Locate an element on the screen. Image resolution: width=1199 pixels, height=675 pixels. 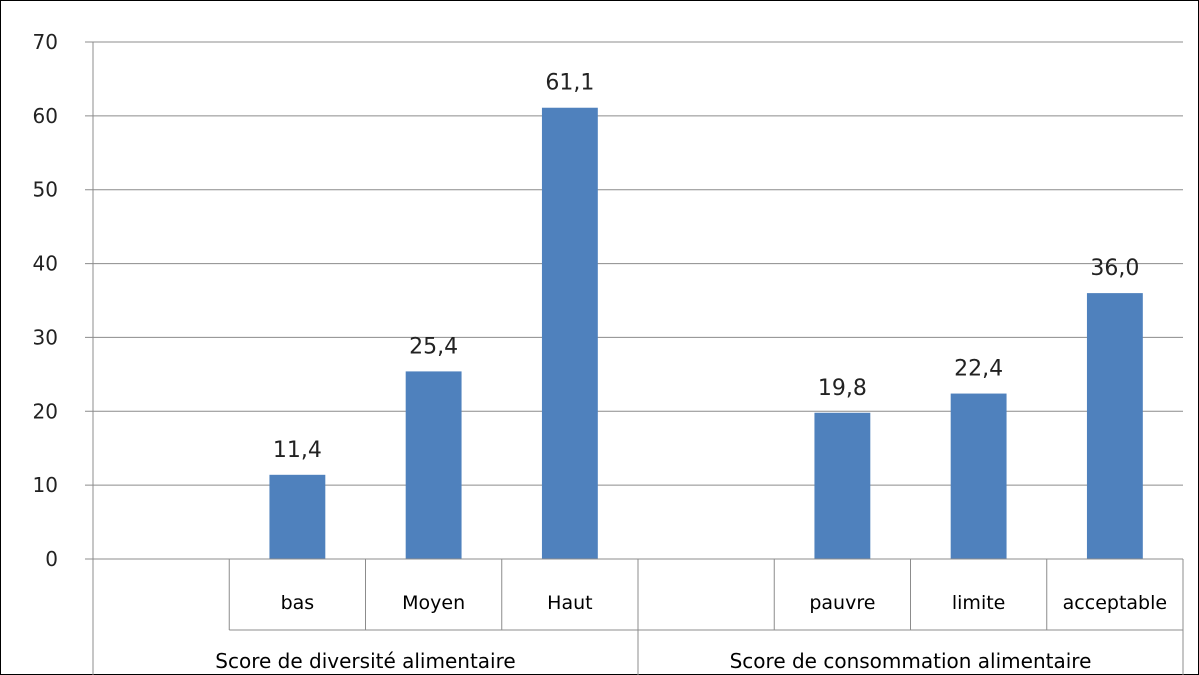
category-label: limite is located at coordinates (978, 603).